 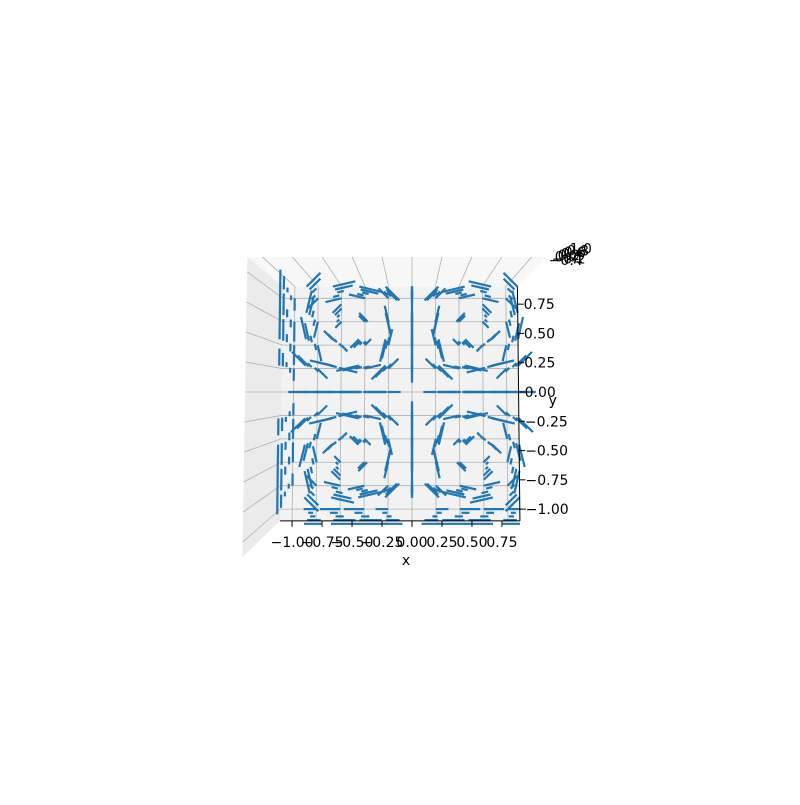 I want to click on y-axis-title: y, so click(x=553, y=401).